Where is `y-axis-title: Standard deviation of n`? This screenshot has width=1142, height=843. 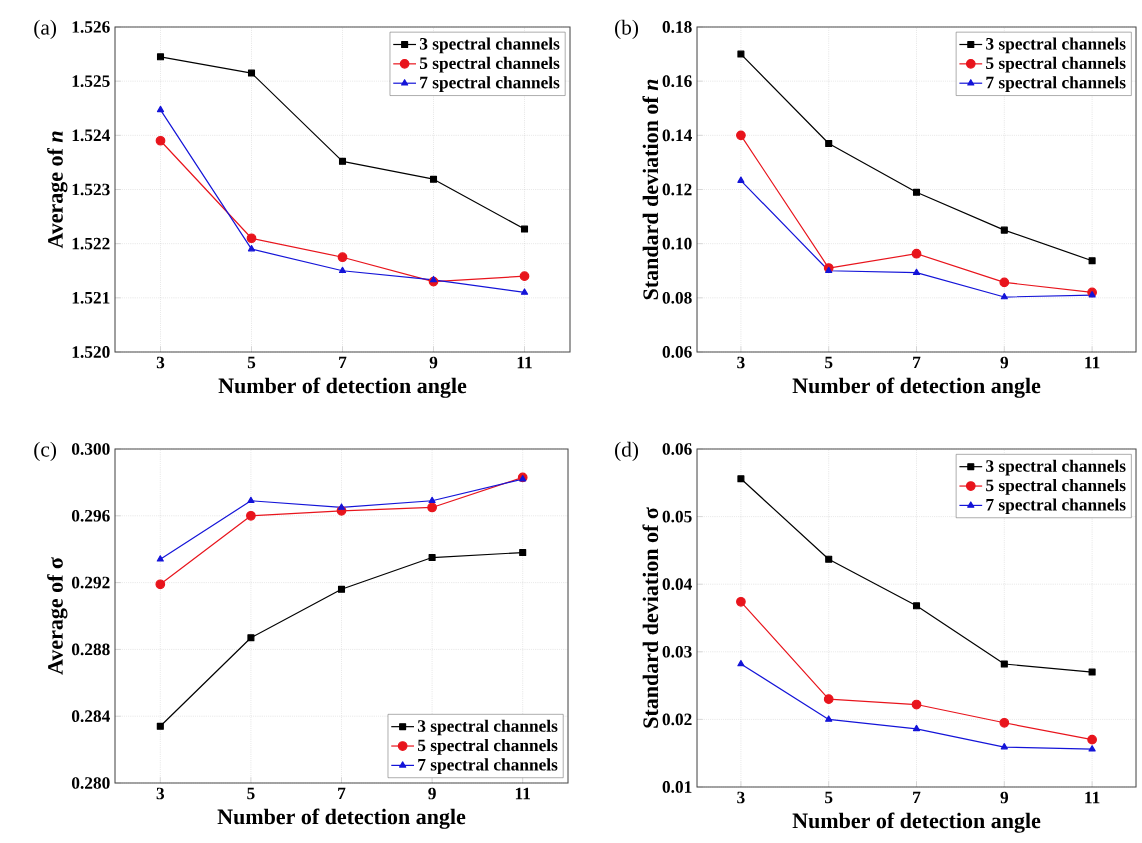
y-axis-title: Standard deviation of n is located at coordinates (650, 189).